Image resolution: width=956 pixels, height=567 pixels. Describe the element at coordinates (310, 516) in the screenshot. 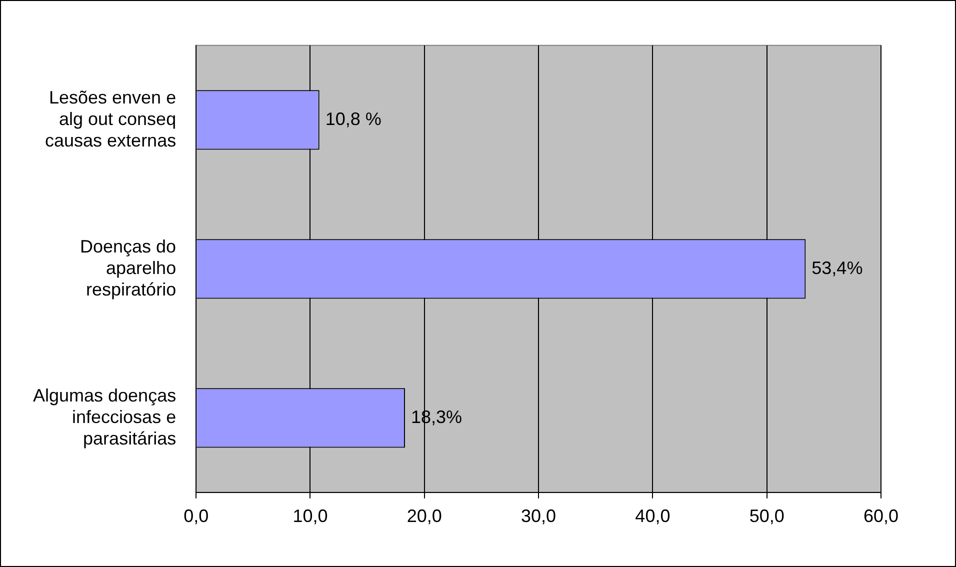

I see `x-tick-label: 10,0` at that location.